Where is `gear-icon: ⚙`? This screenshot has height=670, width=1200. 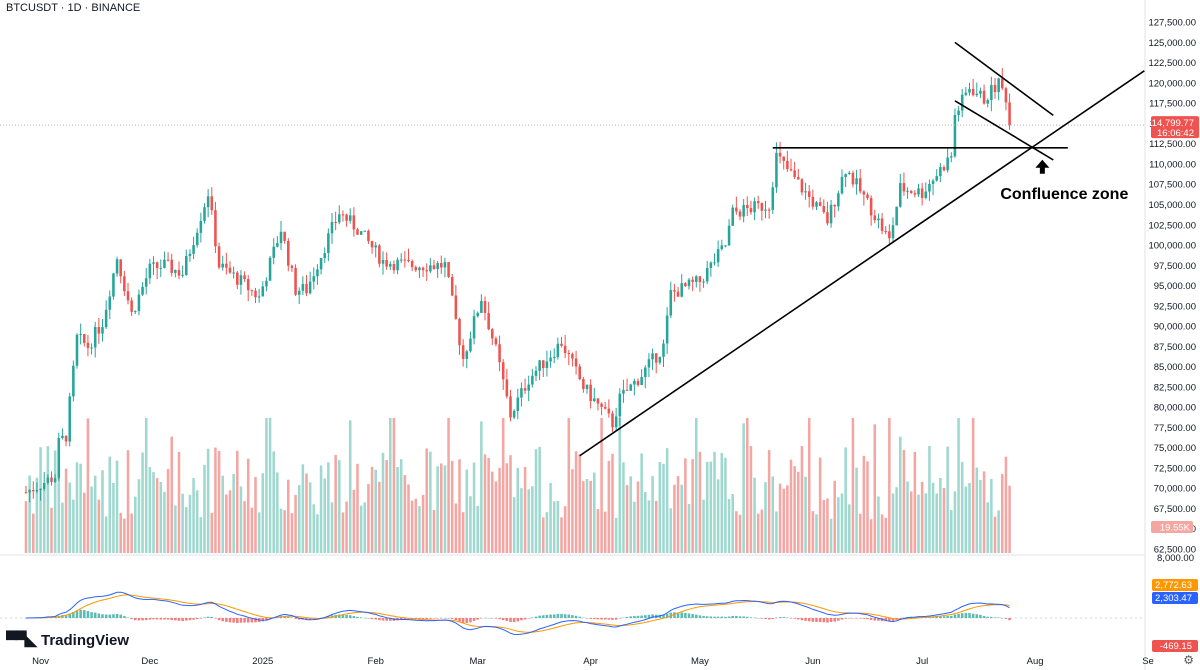 gear-icon: ⚙ is located at coordinates (1188, 660).